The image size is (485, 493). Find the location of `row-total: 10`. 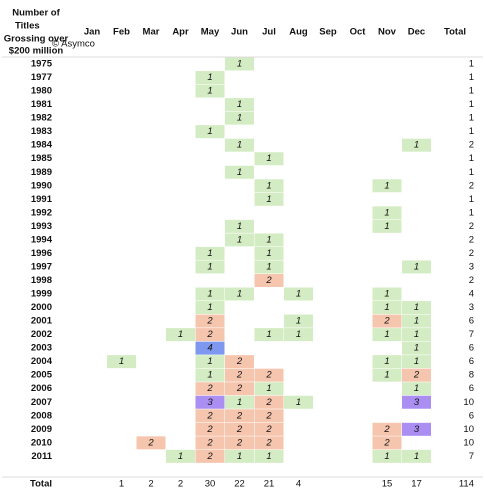

row-total: 10 is located at coordinates (468, 402).